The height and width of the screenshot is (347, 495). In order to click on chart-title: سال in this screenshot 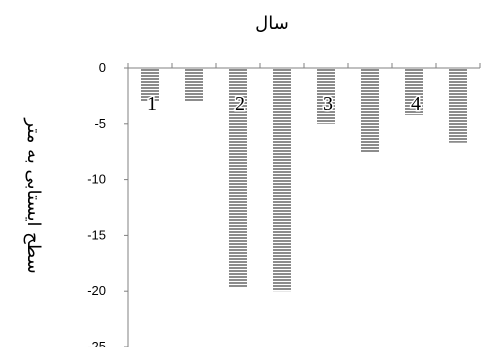, I will do `click(272, 23)`.